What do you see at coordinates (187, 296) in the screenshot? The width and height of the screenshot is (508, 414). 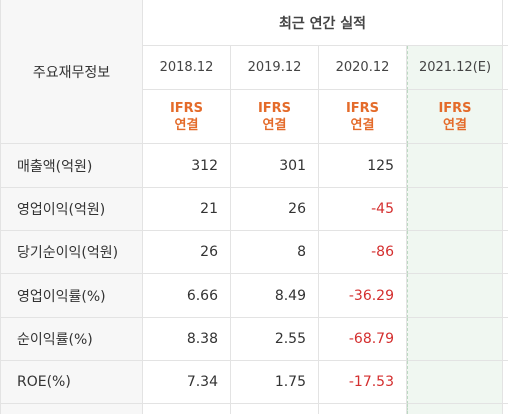 I see `value-cell: 6.66` at bounding box center [187, 296].